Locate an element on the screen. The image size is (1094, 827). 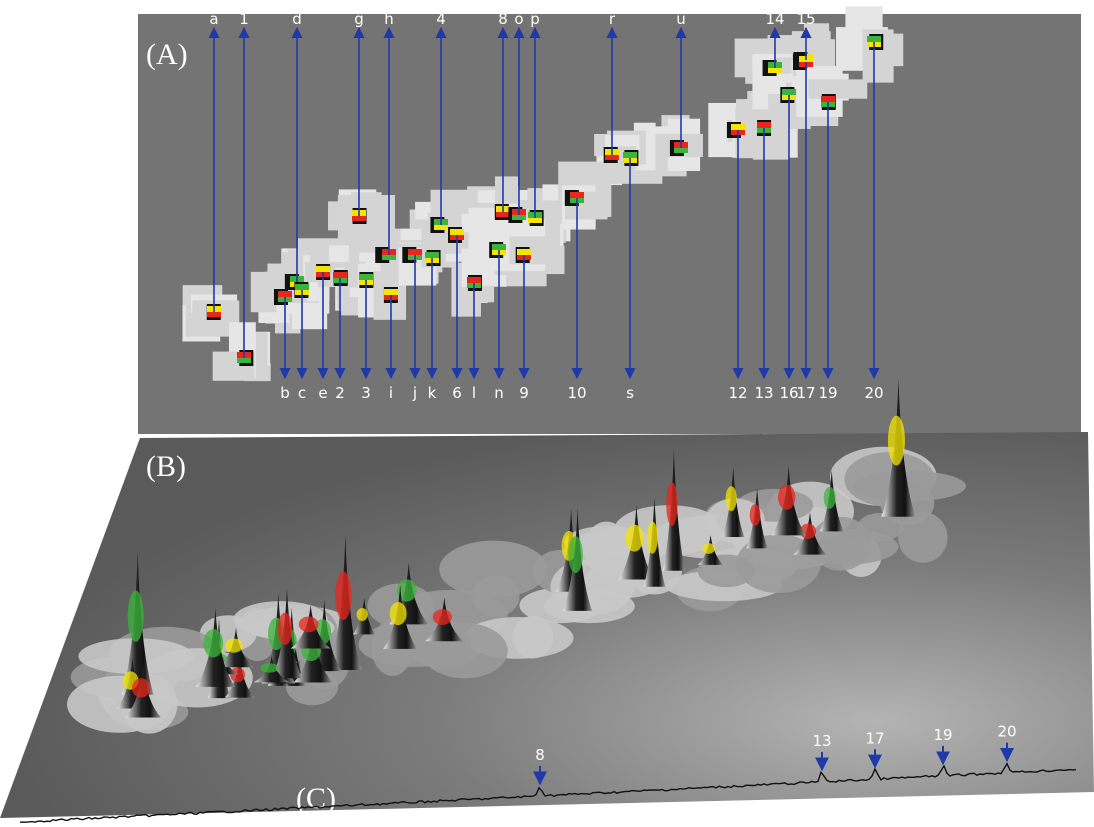
peak-label: 8 is located at coordinates (540, 755).